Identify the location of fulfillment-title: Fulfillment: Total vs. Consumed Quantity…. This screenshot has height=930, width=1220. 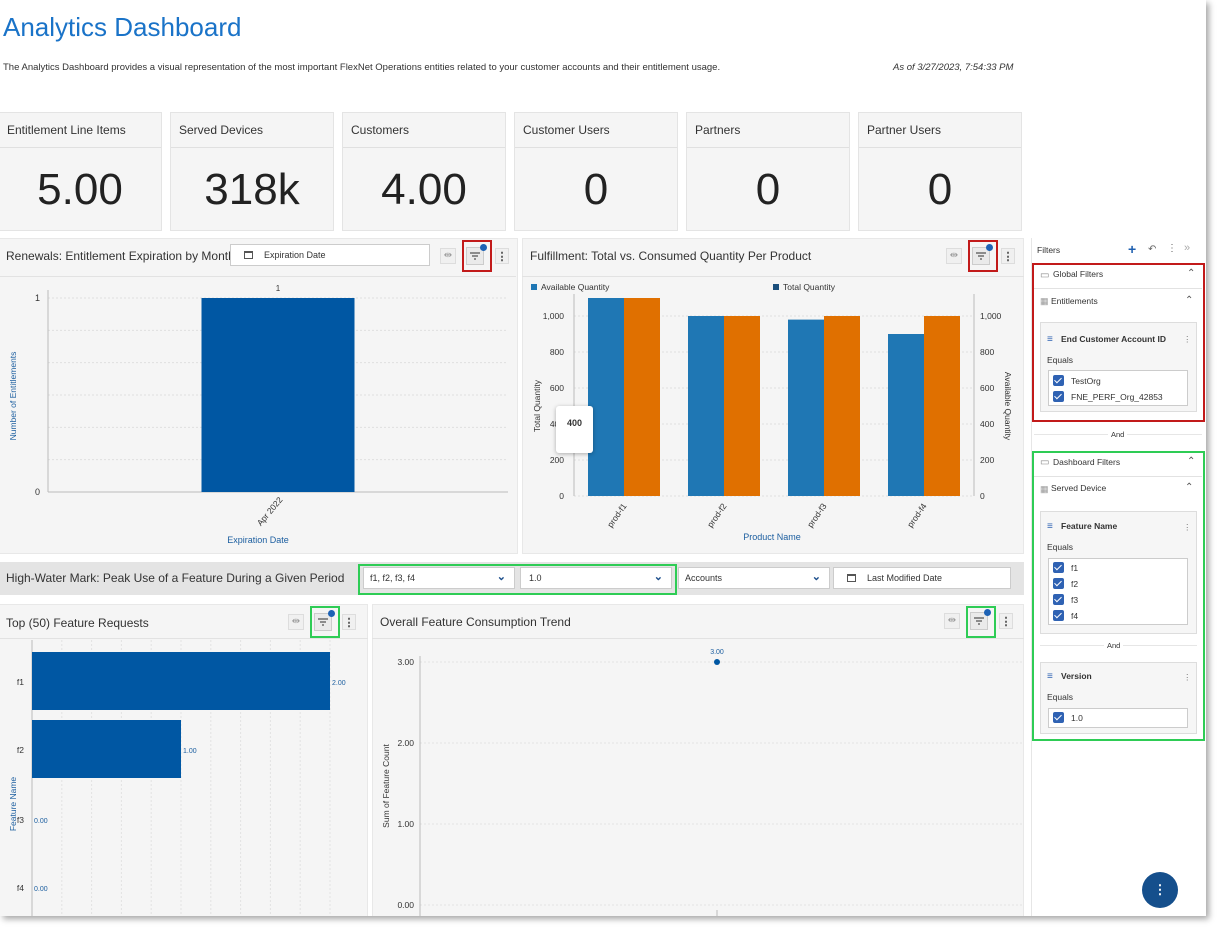
(671, 256).